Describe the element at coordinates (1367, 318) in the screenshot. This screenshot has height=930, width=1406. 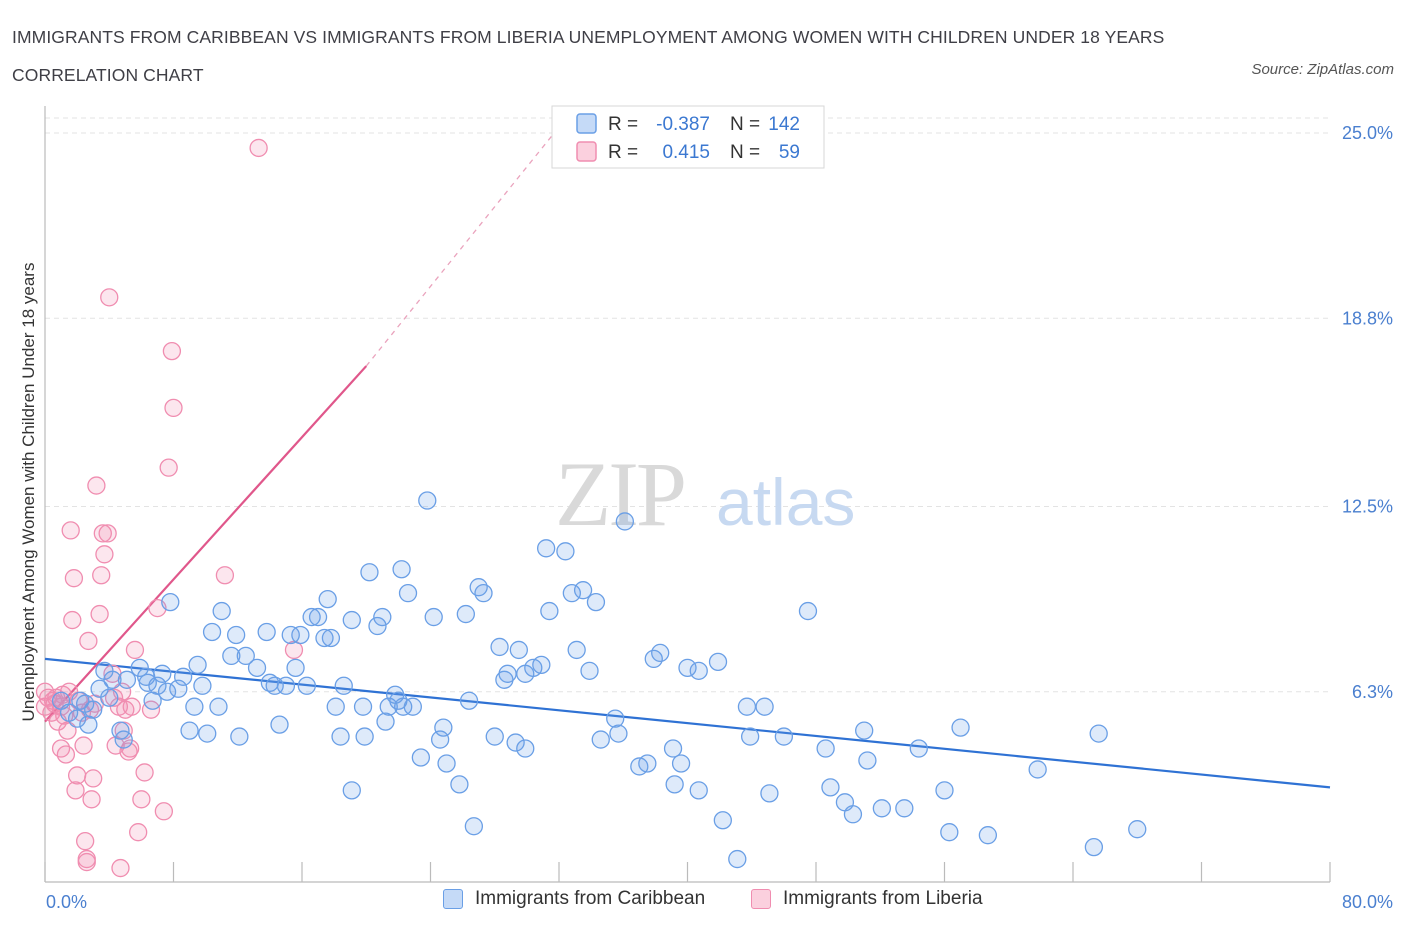
I see `y-tick-label: 18.8%` at that location.